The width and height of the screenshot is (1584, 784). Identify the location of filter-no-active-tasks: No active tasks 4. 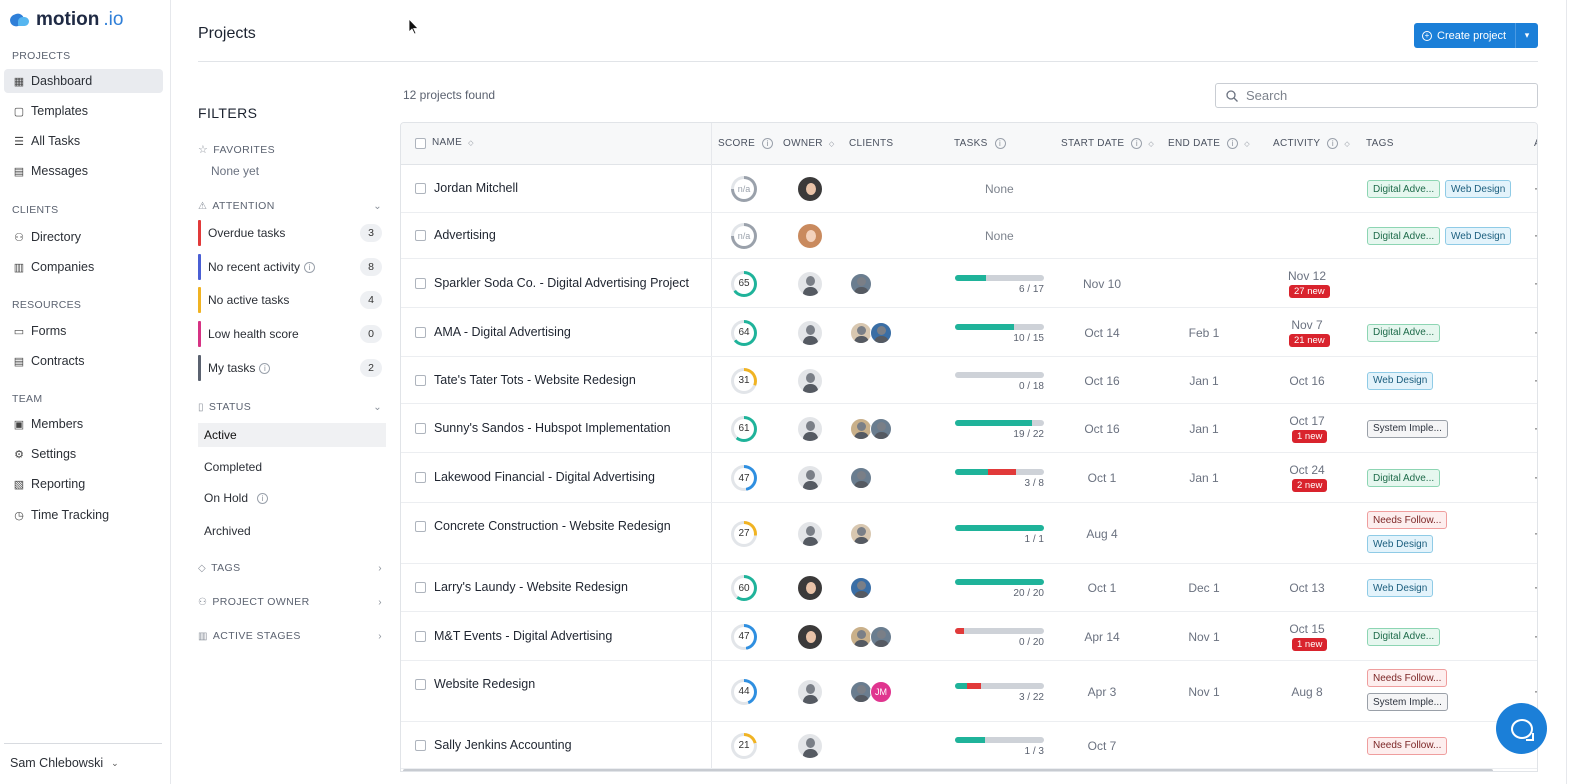
(291, 300).